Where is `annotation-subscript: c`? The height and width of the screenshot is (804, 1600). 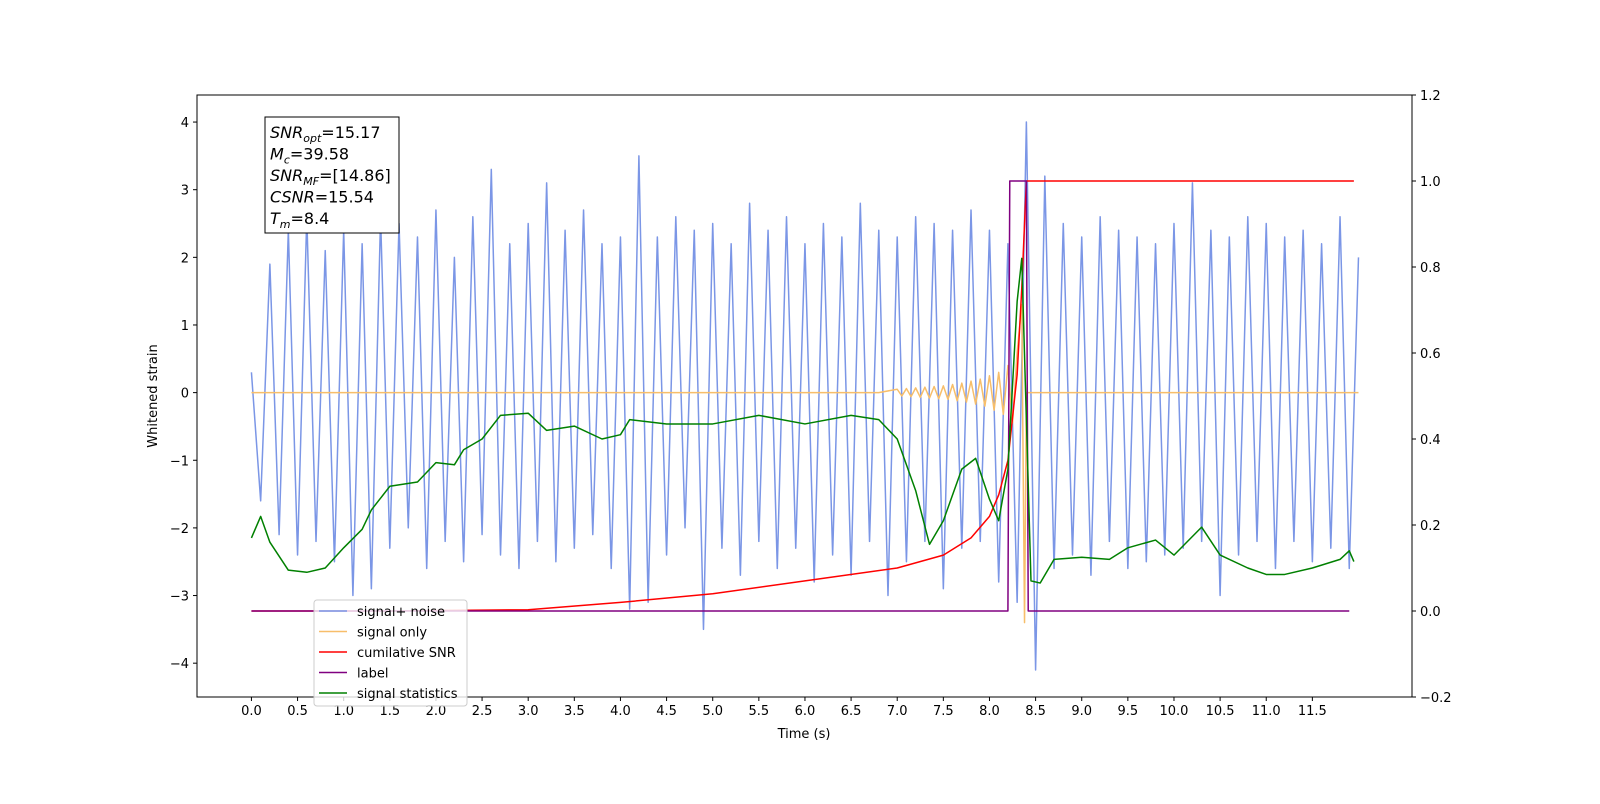
annotation-subscript: c is located at coordinates (287, 160).